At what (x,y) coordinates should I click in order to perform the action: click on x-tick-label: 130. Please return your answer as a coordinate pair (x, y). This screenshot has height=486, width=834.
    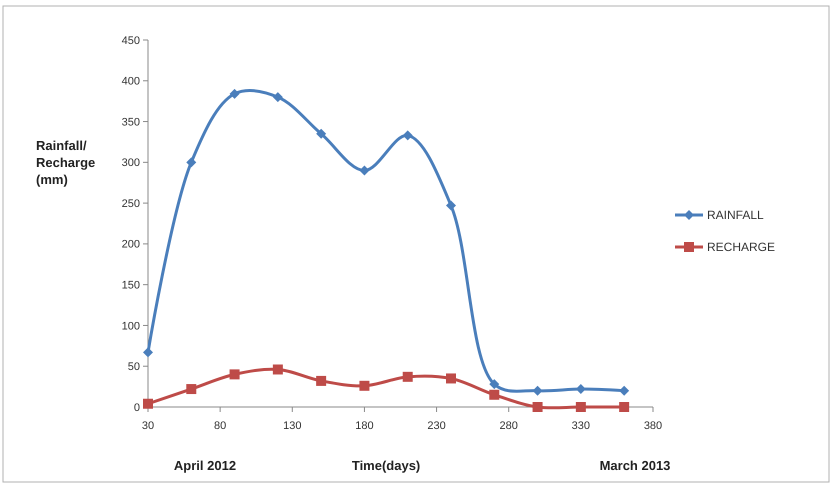
    Looking at the image, I should click on (292, 426).